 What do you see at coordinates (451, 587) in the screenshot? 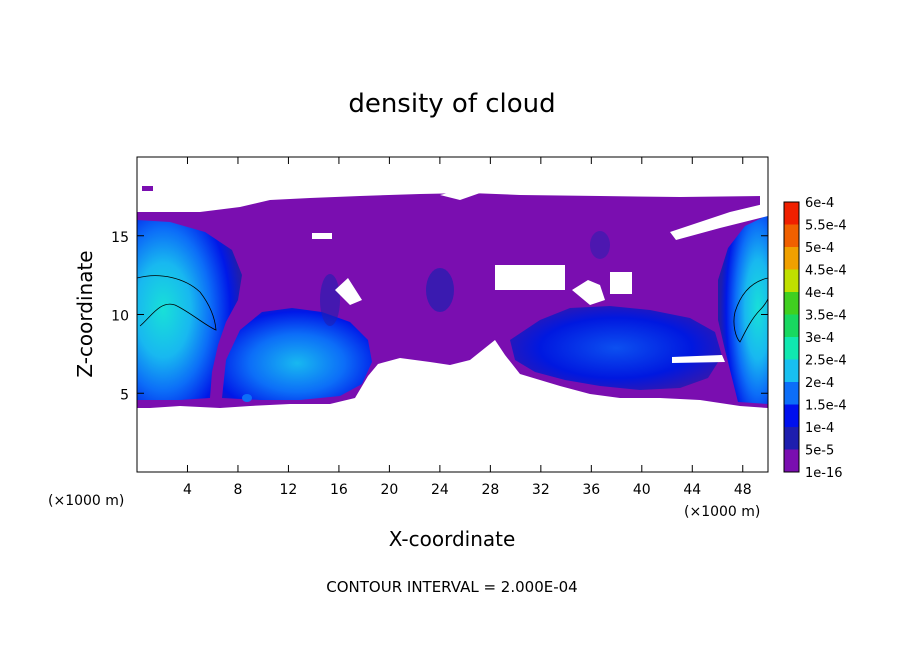
I see `contour-interval-note: CONTOUR INTERVAL = 2.000E-04` at bounding box center [451, 587].